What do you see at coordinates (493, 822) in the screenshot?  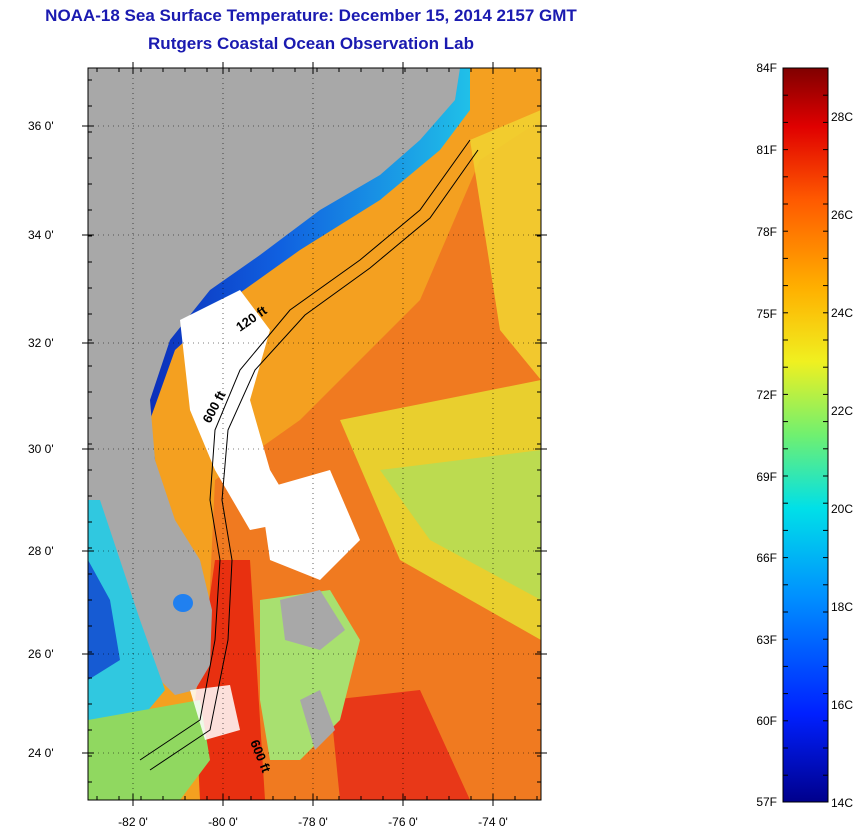 I see `lon-label: -74 0'` at bounding box center [493, 822].